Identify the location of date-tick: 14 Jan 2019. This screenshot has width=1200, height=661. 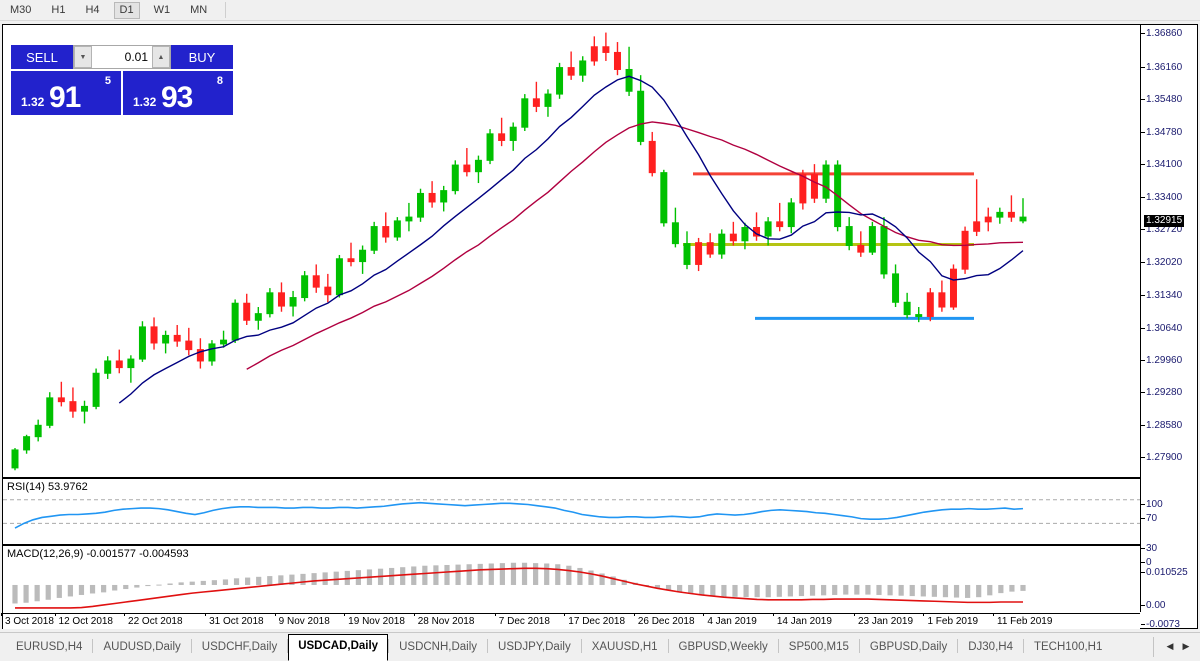
(802, 620).